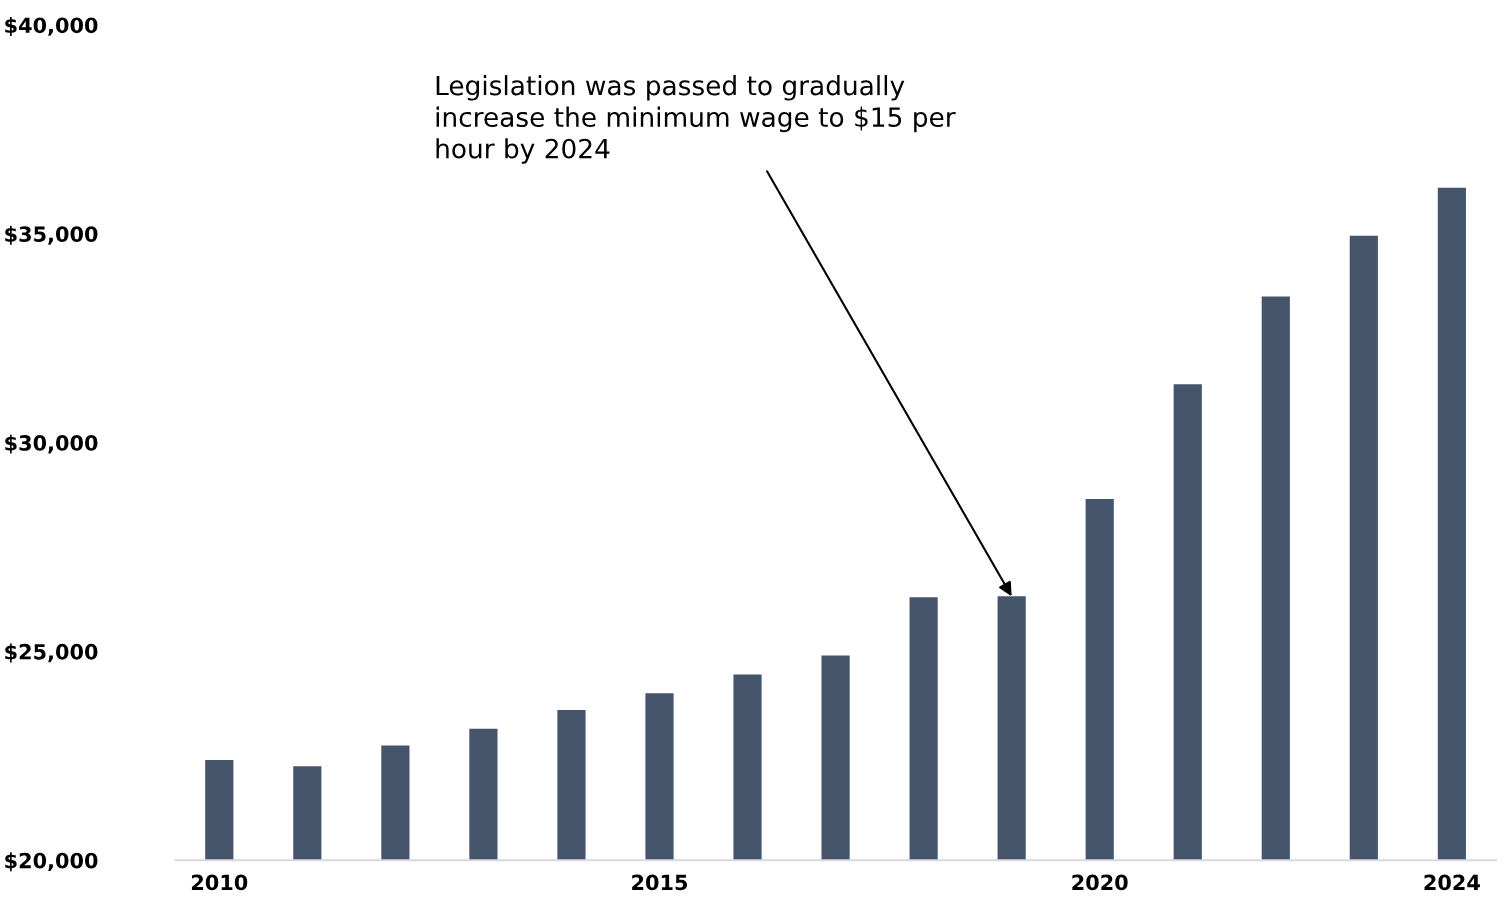  Describe the element at coordinates (1100, 882) in the screenshot. I see `x-tick-label: 2020` at that location.